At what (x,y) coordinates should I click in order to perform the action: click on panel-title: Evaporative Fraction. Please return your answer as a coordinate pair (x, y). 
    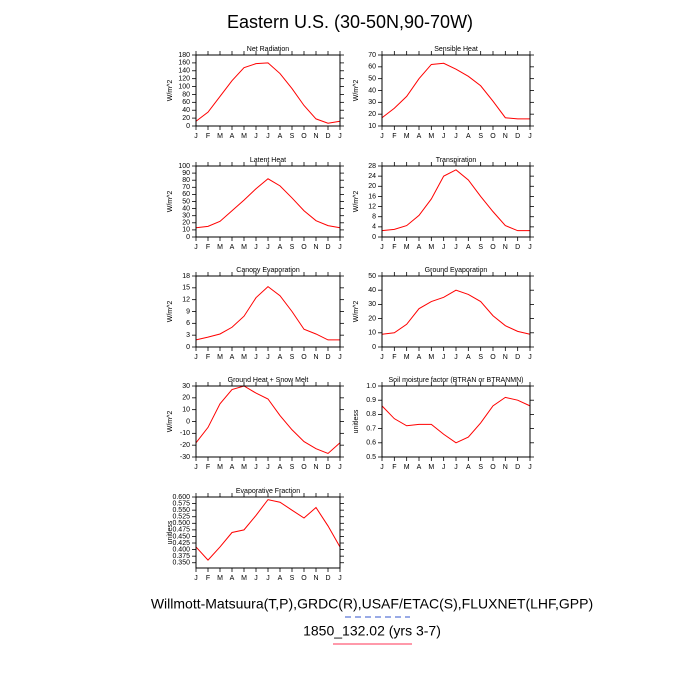
    Looking at the image, I should click on (268, 491).